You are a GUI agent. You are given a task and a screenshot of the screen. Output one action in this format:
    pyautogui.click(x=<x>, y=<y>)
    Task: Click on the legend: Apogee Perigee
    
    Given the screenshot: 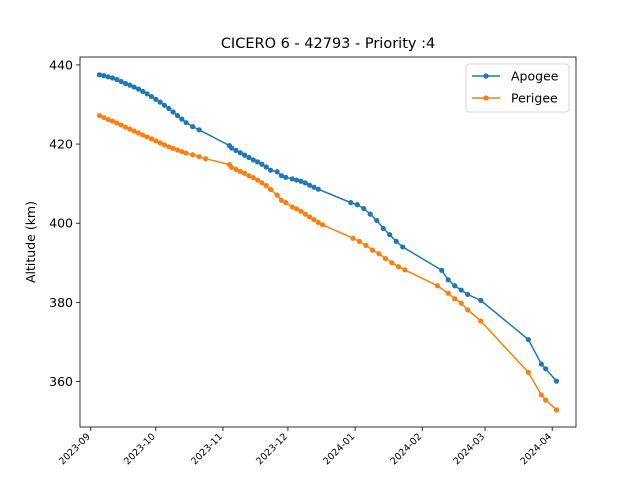 What is the action you would take?
    pyautogui.click(x=517, y=88)
    